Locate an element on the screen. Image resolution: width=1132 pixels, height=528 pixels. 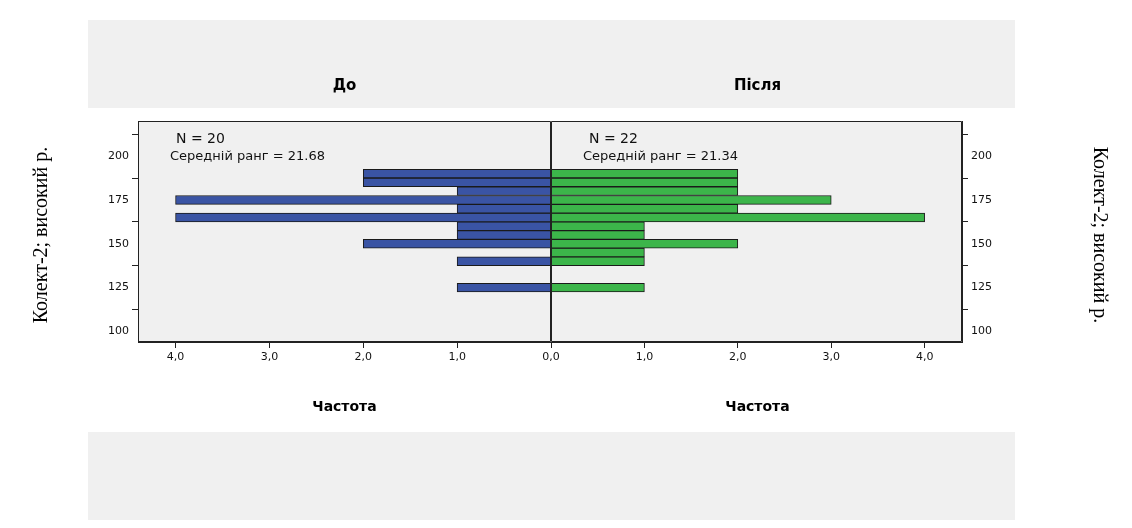
x-tick-label: 0,0 is located at coordinates (551, 357).